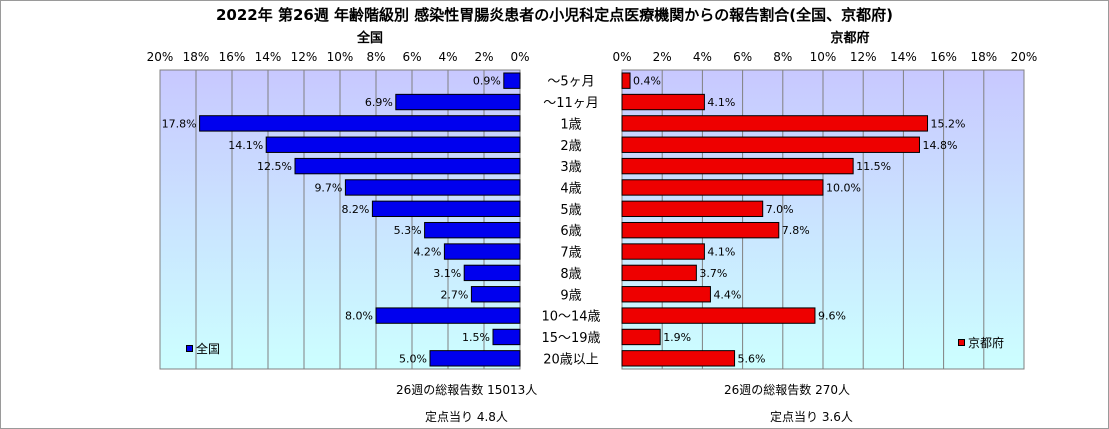 Image resolution: width=1109 pixels, height=429 pixels. What do you see at coordinates (570, 231) in the screenshot?
I see `category-label: 6歳` at bounding box center [570, 231].